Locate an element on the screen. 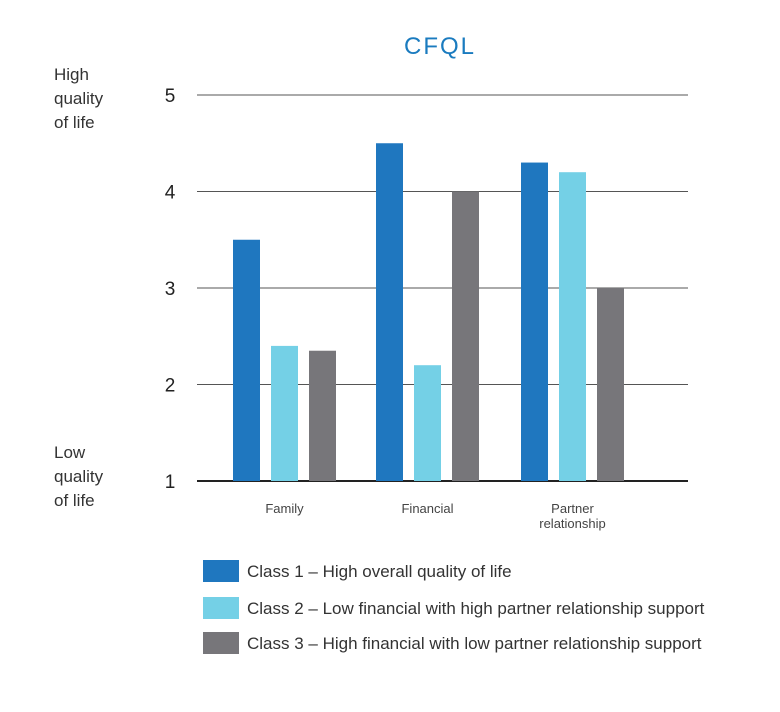  y-label-low: quality is located at coordinates (79, 476).